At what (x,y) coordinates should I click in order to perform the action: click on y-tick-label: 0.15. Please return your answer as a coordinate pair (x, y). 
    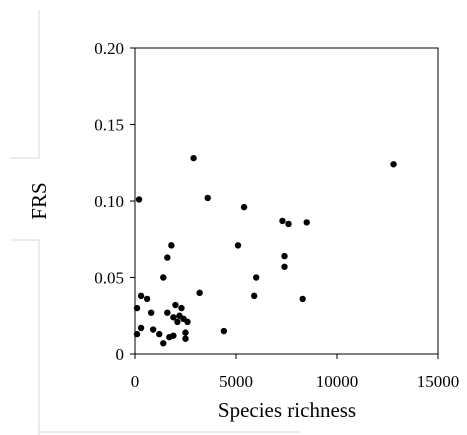
    Looking at the image, I should click on (109, 125).